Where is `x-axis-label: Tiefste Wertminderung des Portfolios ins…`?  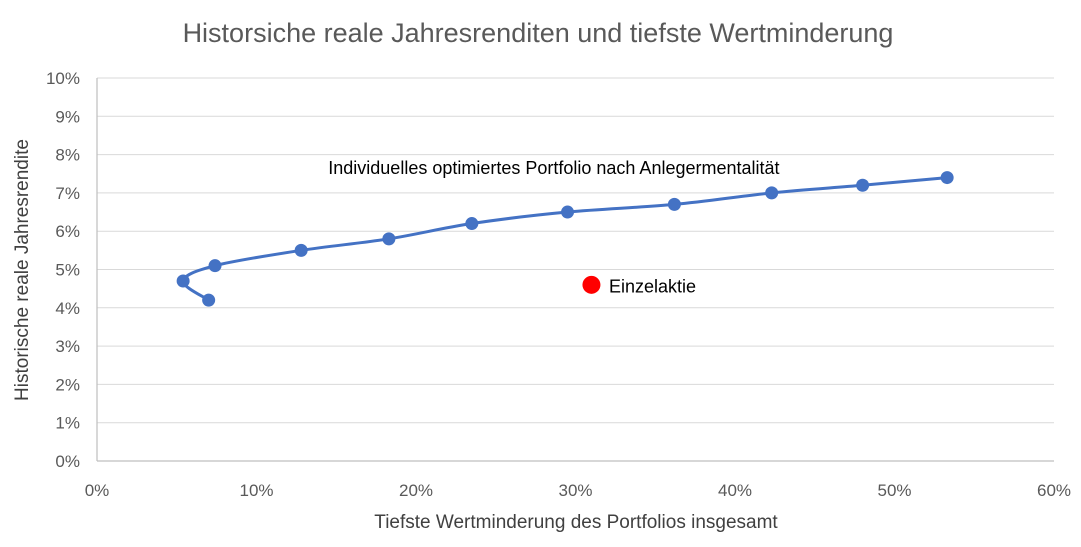
x-axis-label: Tiefste Wertminderung des Portfolios ins… is located at coordinates (576, 522).